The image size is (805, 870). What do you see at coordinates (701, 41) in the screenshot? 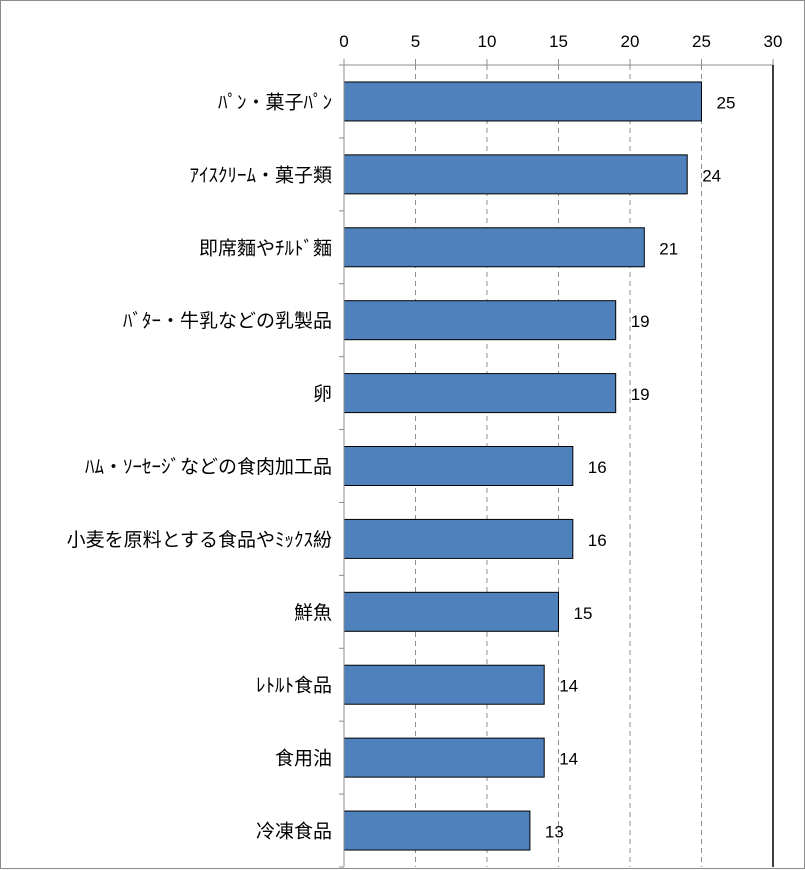
I see `x-tick-label: 25` at bounding box center [701, 41].